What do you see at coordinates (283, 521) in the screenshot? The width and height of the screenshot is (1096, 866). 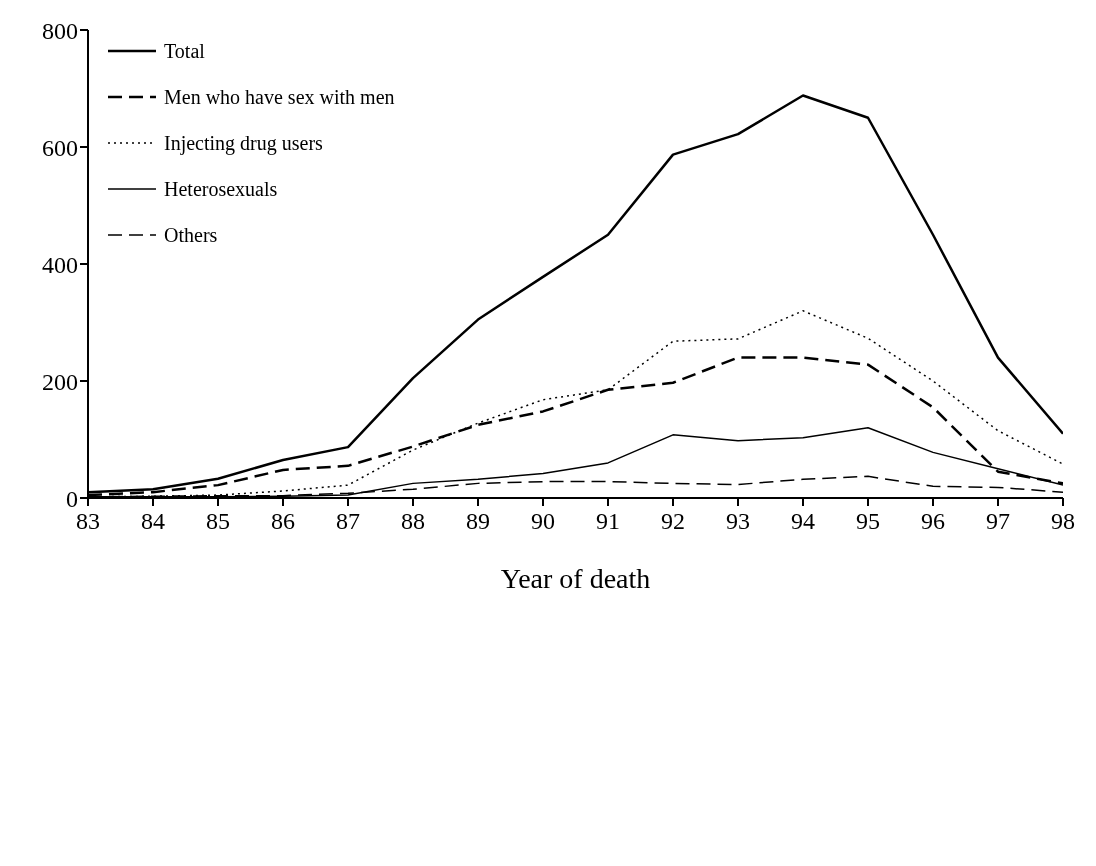 I see `x-tick-label: 86` at bounding box center [283, 521].